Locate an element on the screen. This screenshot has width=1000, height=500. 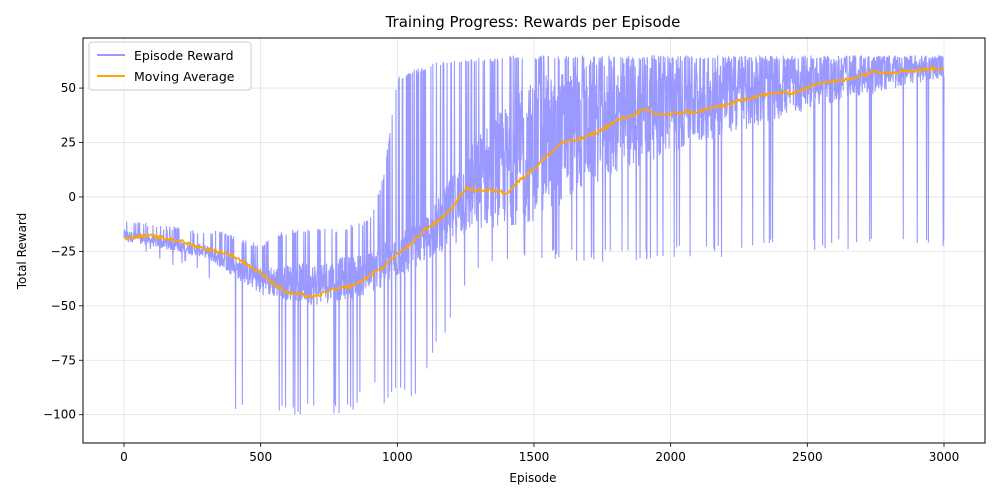
x-tick-label: 500 is located at coordinates (260, 457).